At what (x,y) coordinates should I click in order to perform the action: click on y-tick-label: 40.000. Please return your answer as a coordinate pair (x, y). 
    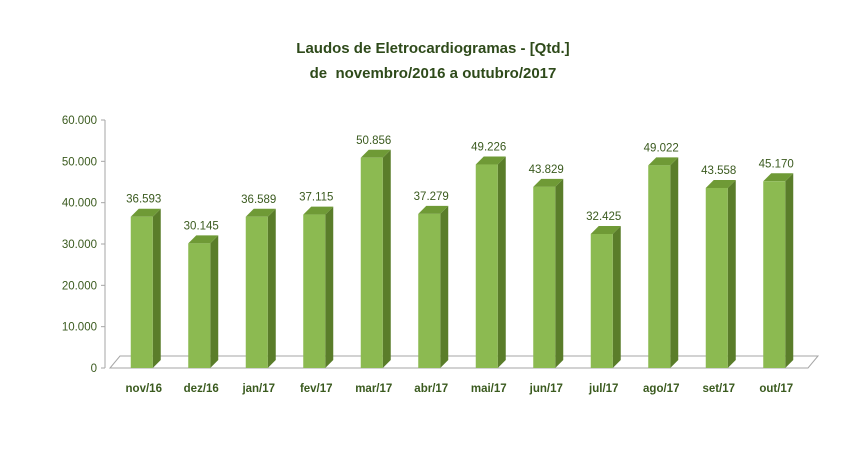
    Looking at the image, I should click on (79, 204).